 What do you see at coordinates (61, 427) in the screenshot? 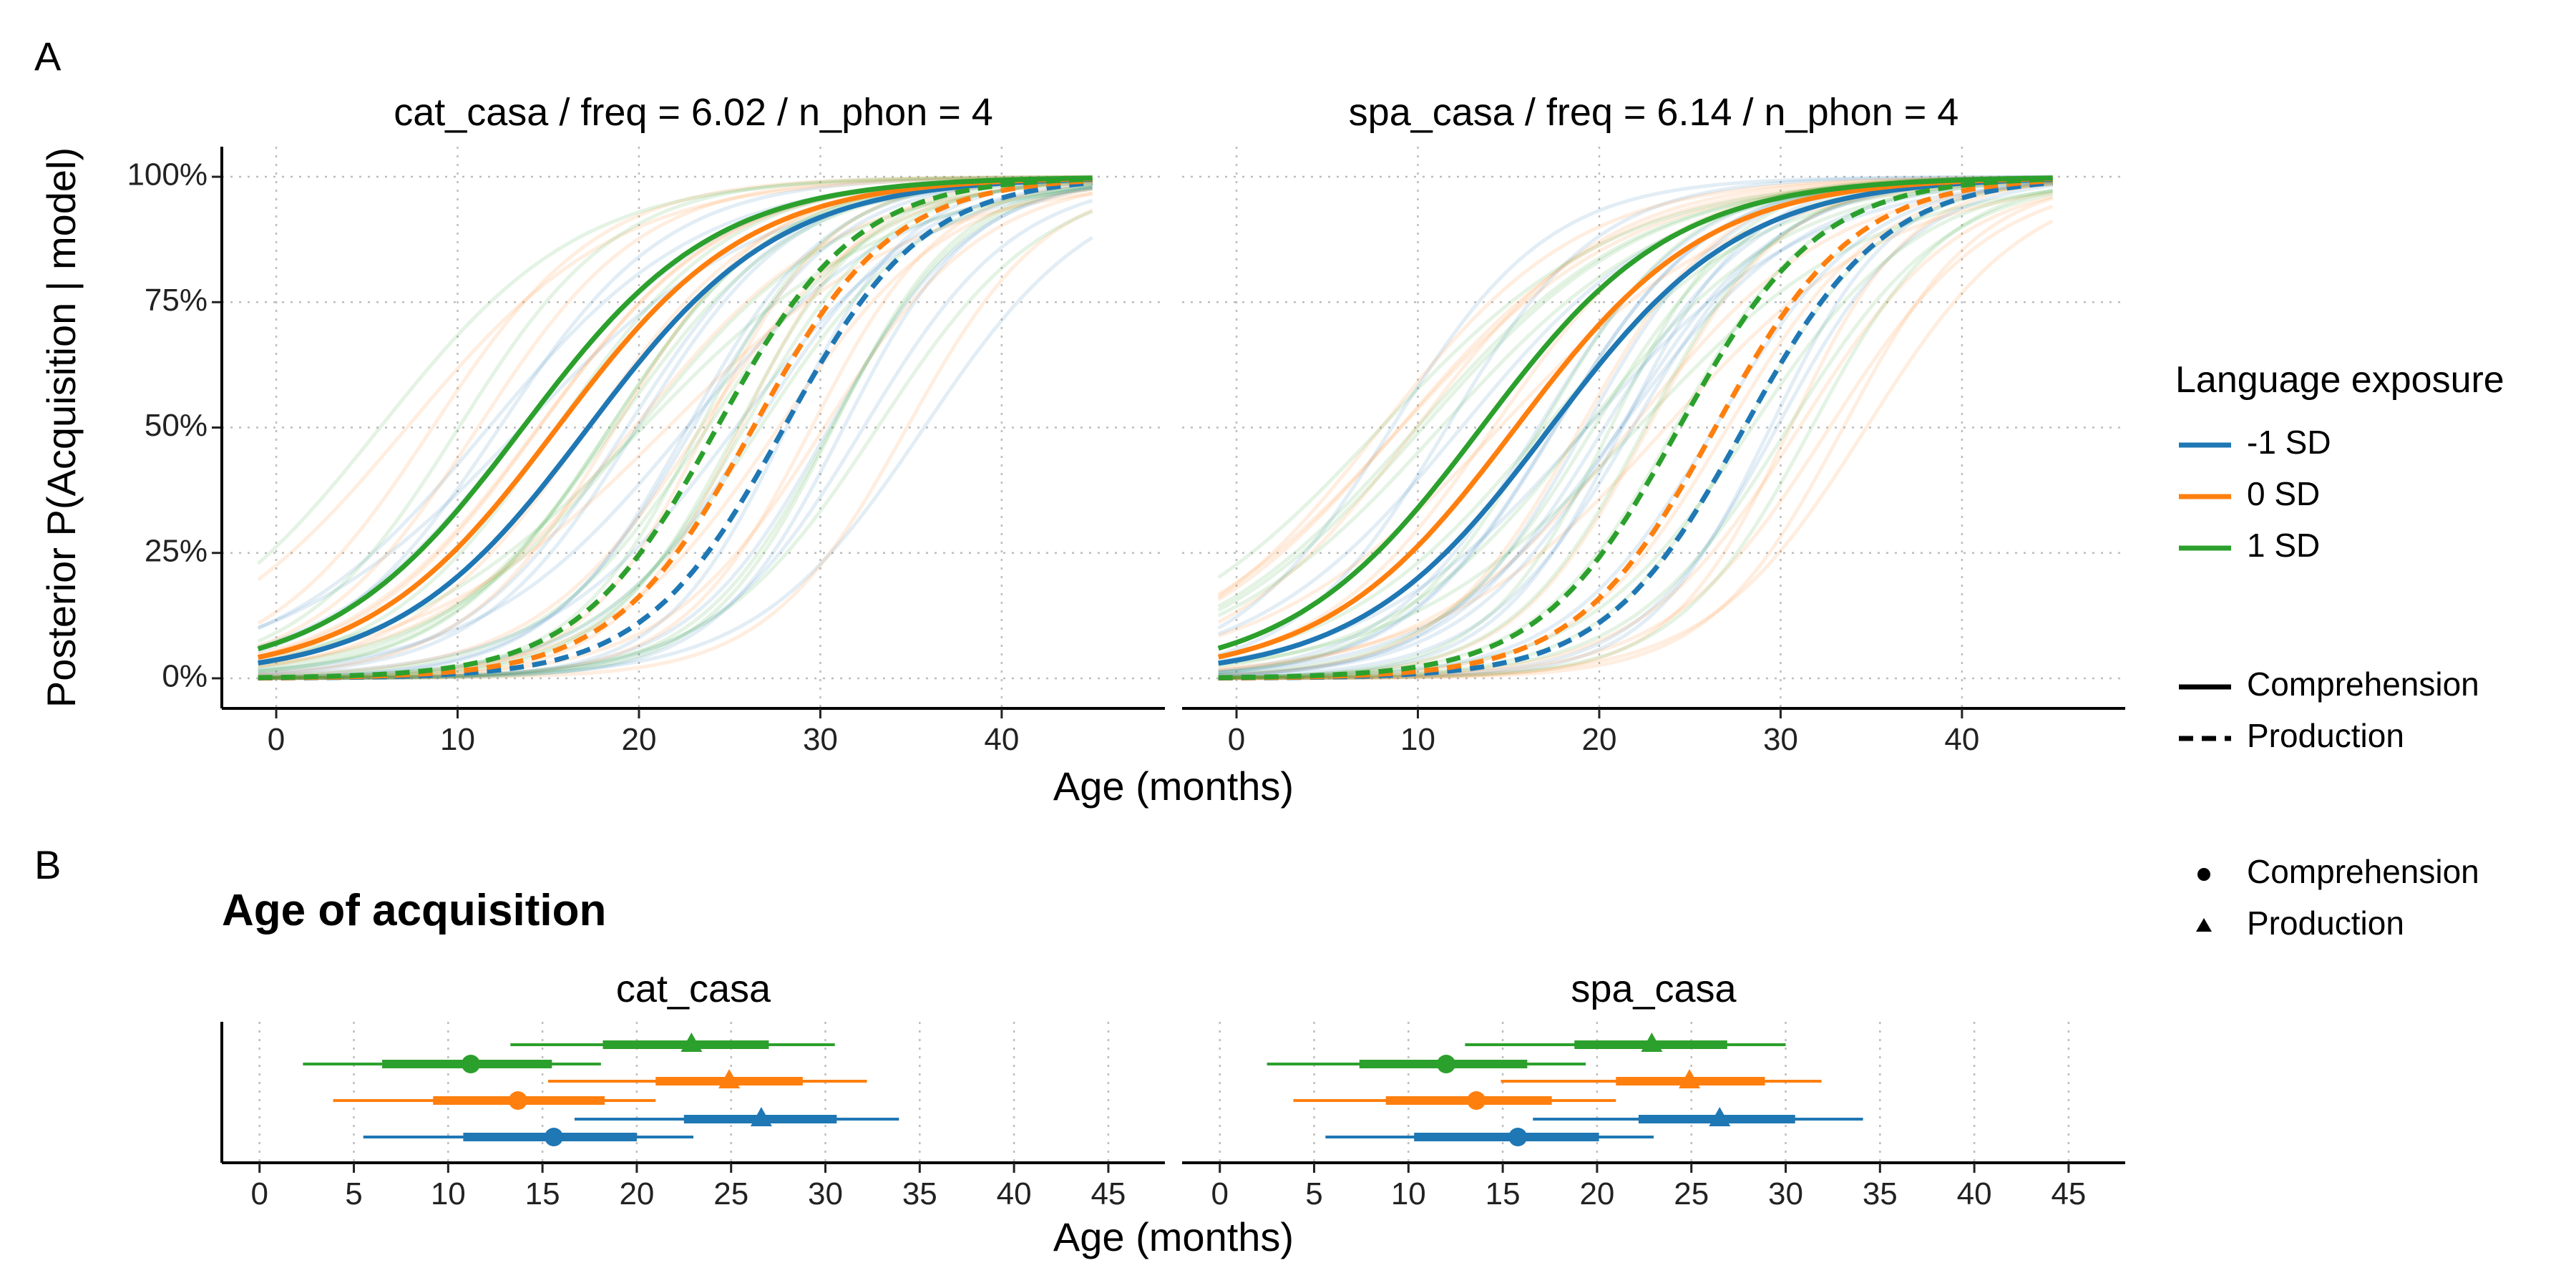
I see `y-axis-title: Posterior P(Acquisition | model)` at bounding box center [61, 427].